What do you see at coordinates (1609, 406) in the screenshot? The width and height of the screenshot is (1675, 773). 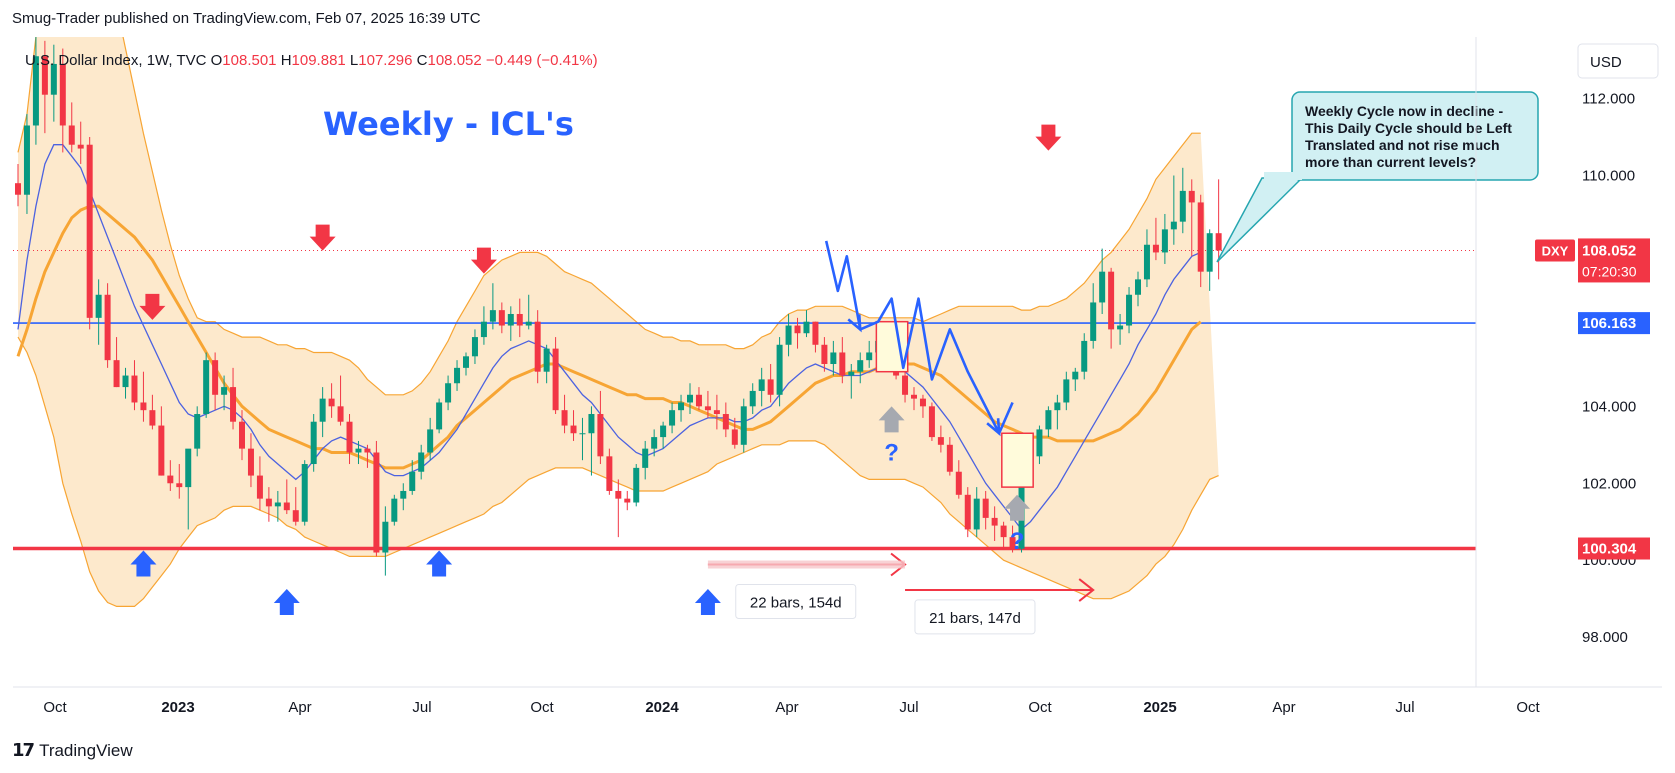 I see `price-tick: 104.000` at bounding box center [1609, 406].